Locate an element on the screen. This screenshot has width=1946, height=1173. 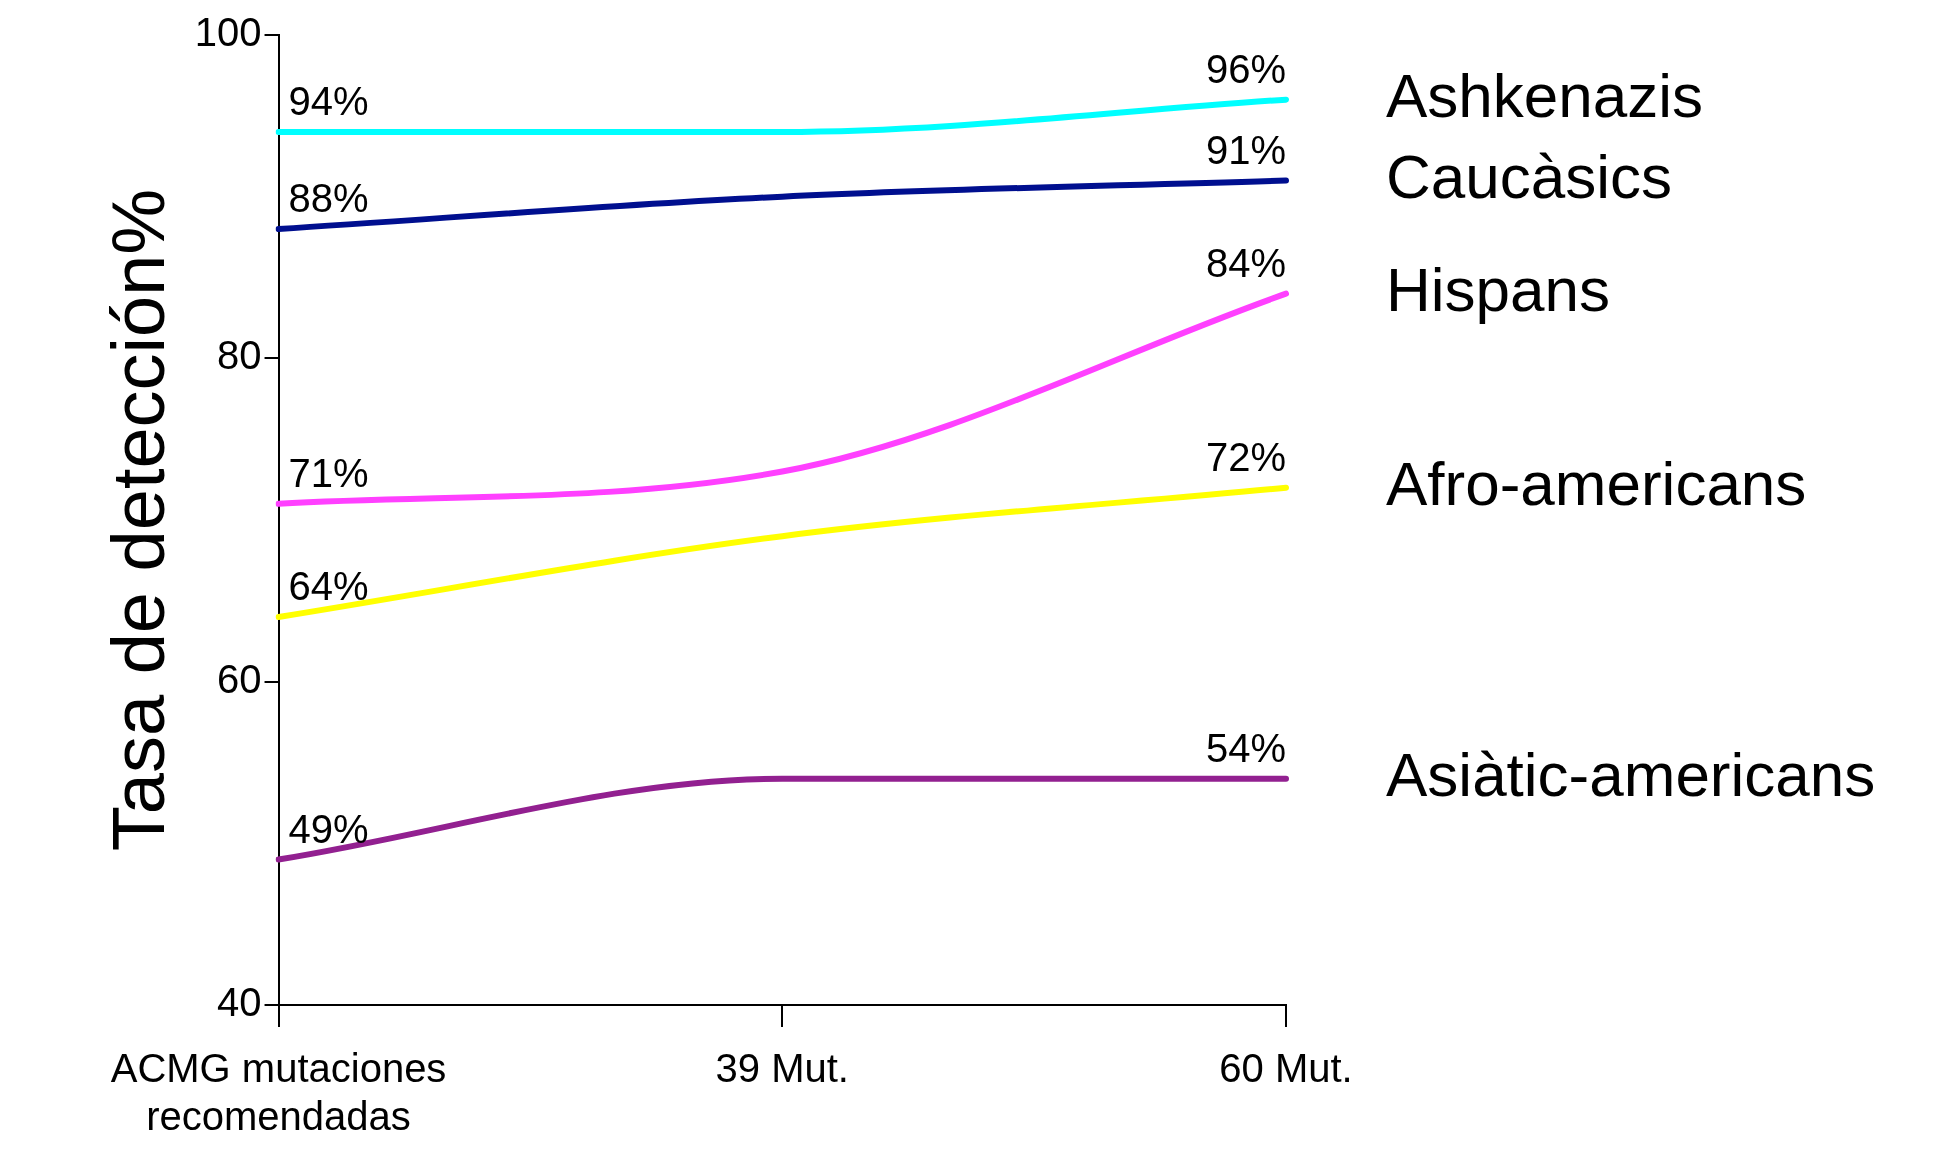
data-label: 49% is located at coordinates (328, 828).